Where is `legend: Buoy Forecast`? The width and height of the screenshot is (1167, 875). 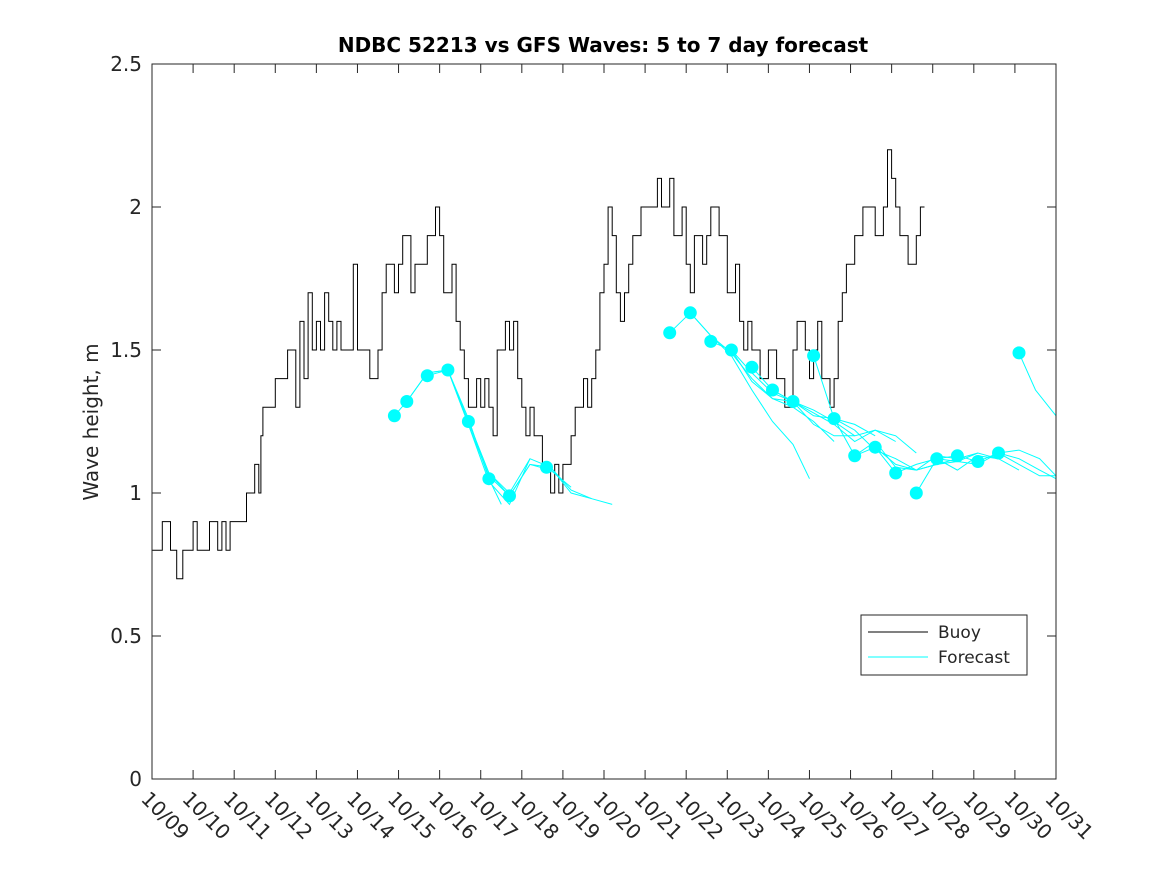
legend: Buoy Forecast is located at coordinates (944, 645).